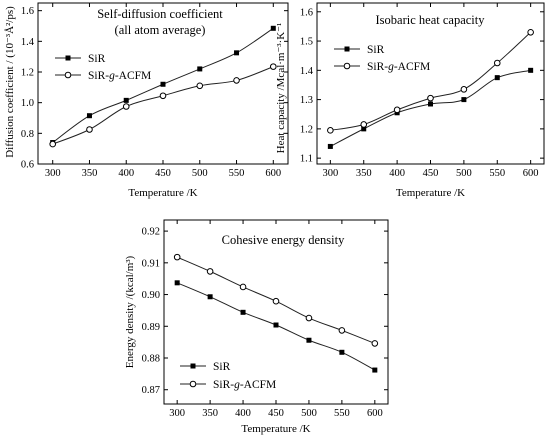 The width and height of the screenshot is (550, 435). Describe the element at coordinates (151, 232) in the screenshot. I see `y-tick-label: 0.92` at that location.